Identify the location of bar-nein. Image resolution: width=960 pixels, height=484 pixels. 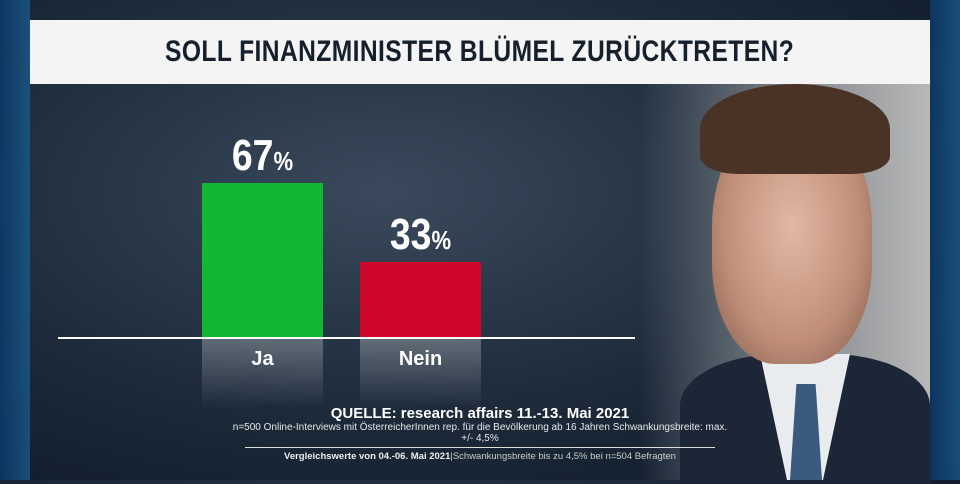
(420, 299).